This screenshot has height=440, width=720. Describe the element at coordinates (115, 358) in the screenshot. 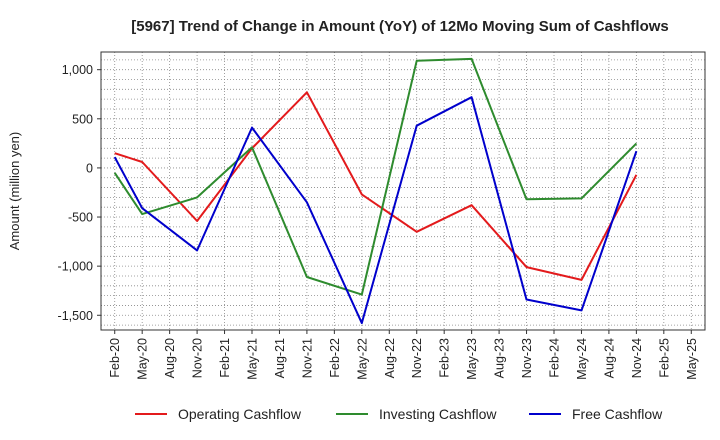

I see `x-tick-label: Feb-20` at that location.